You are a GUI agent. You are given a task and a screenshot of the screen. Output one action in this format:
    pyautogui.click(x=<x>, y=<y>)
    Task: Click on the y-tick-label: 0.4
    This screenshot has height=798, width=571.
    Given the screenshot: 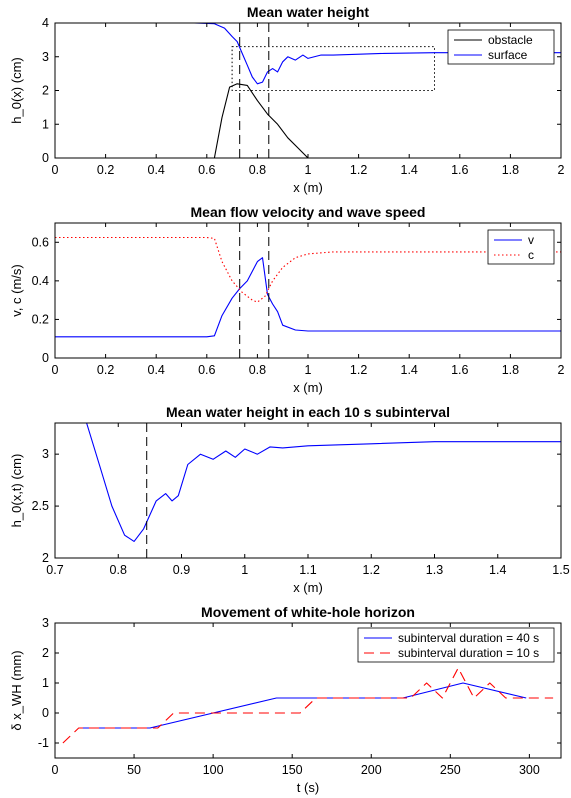 What is the action you would take?
    pyautogui.click(x=40, y=281)
    